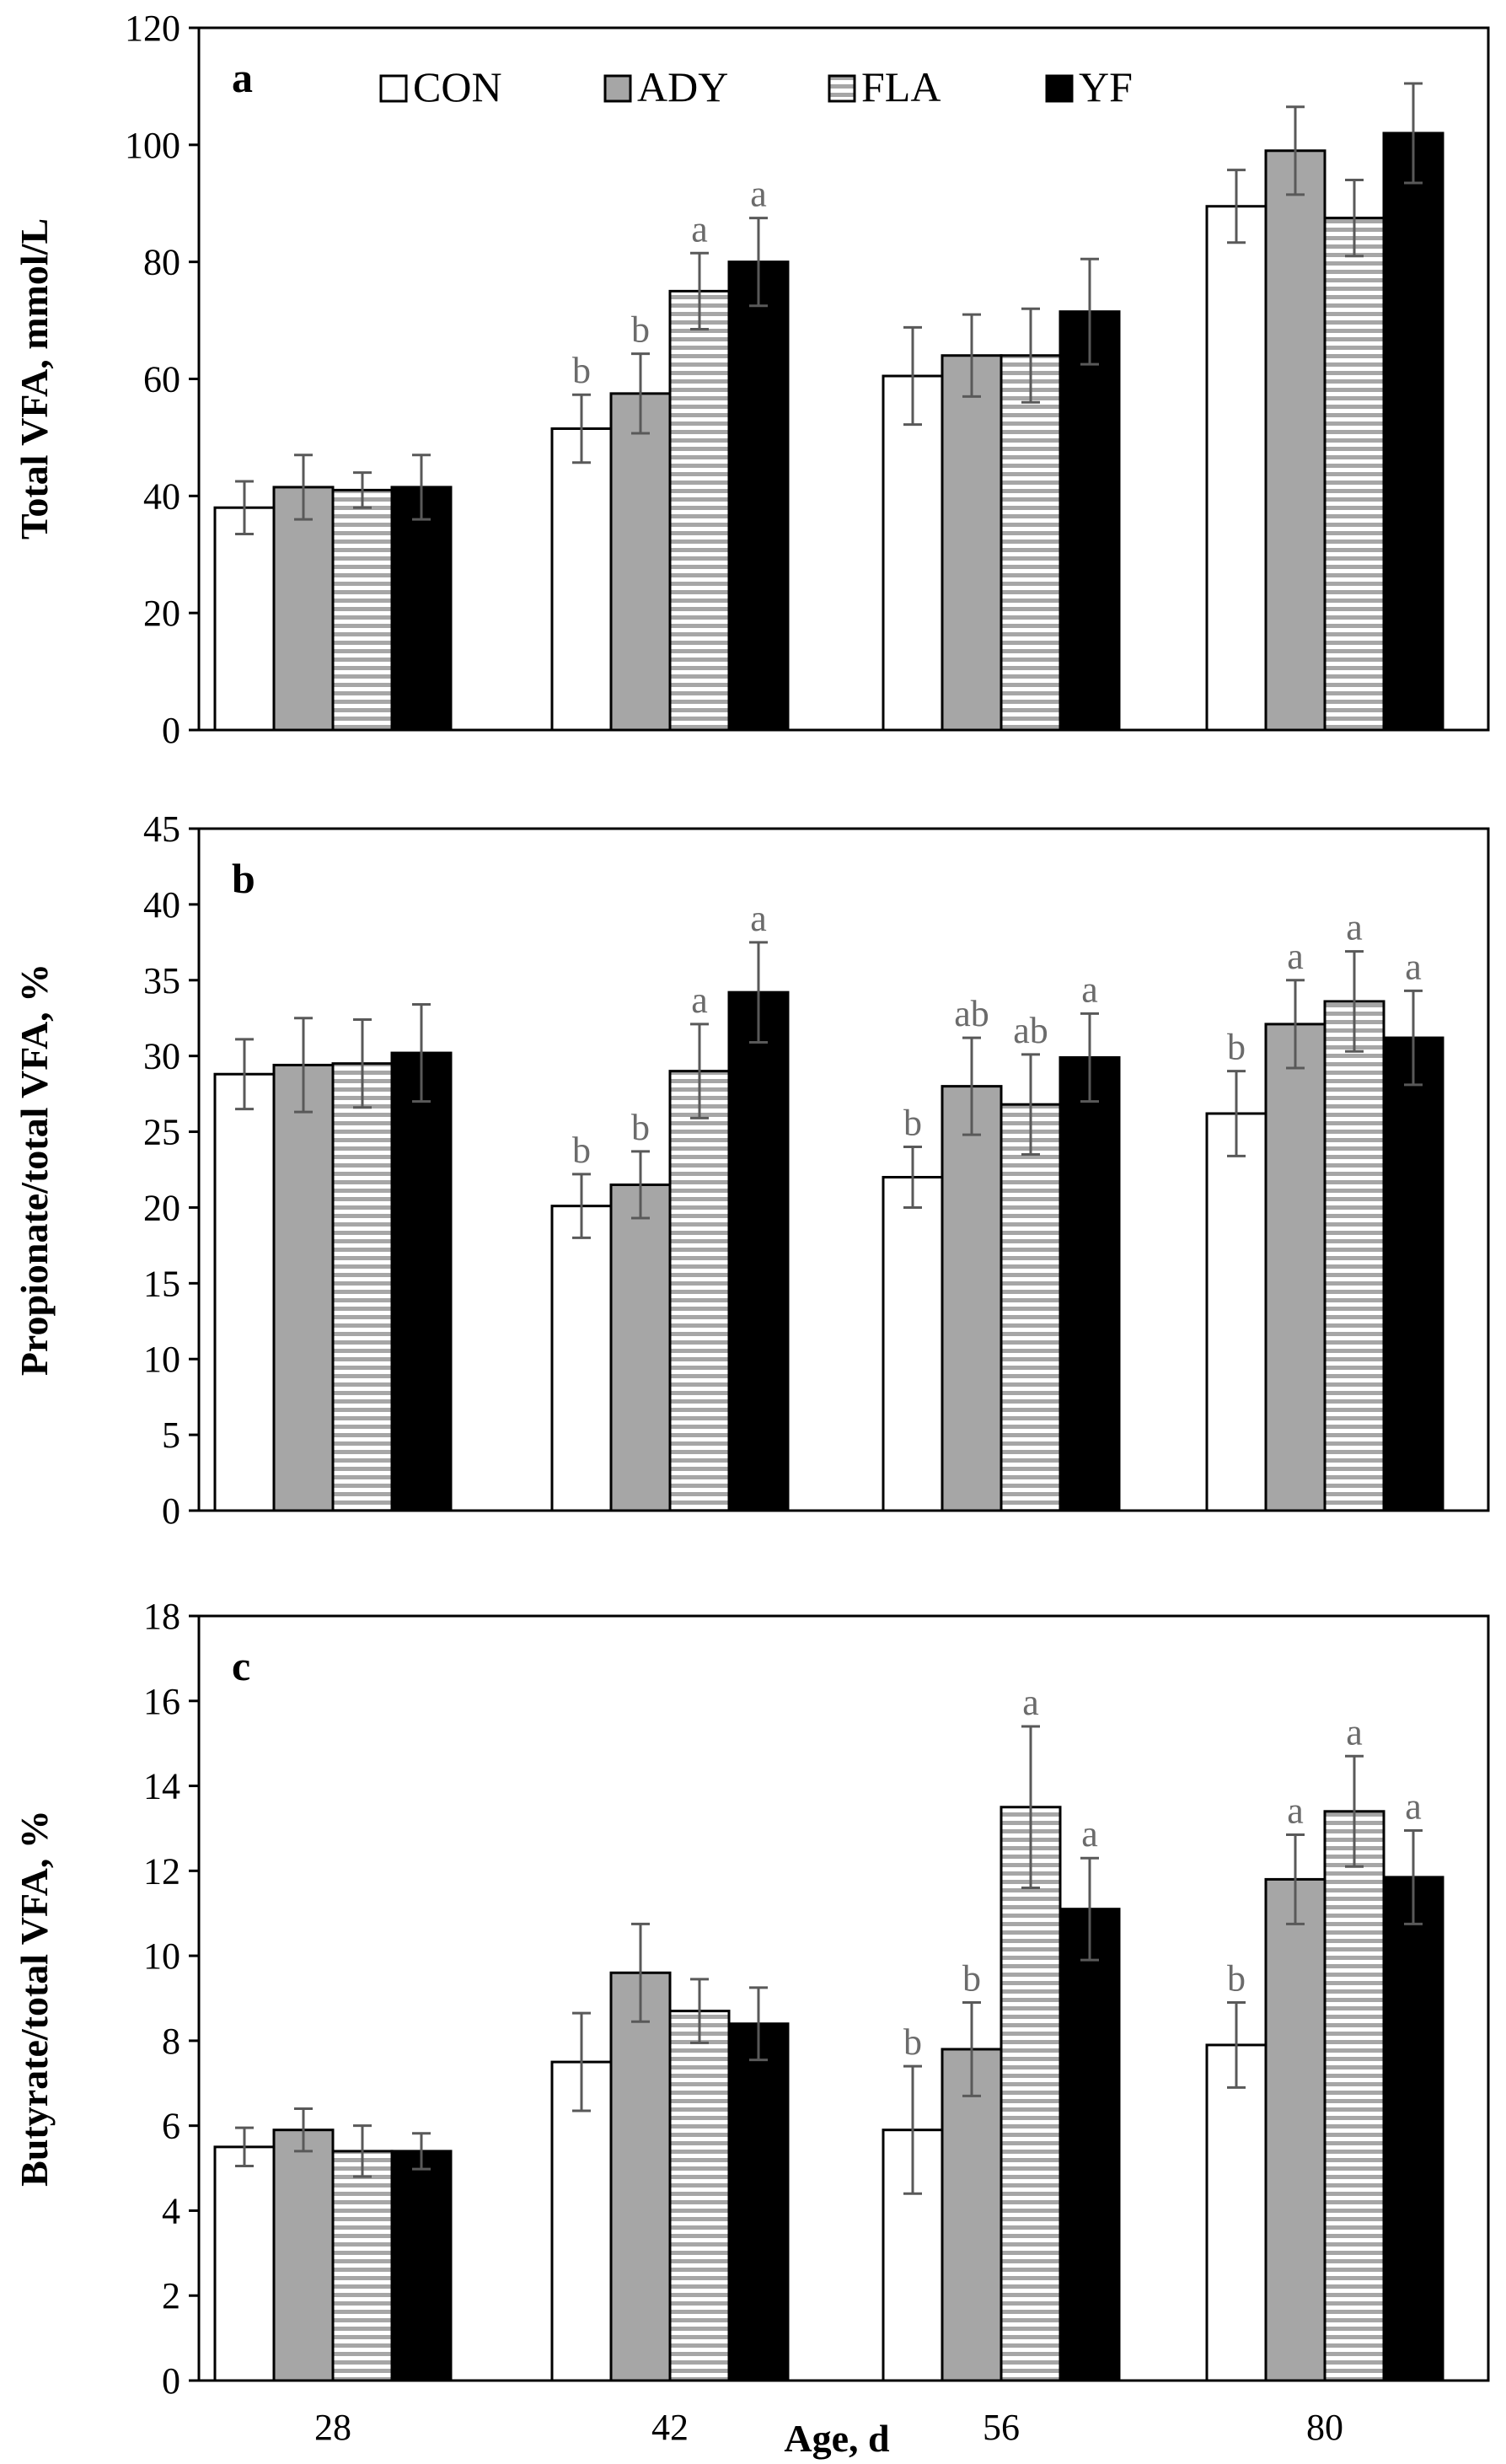 This screenshot has width=1506, height=2464. What do you see at coordinates (837, 2438) in the screenshot?
I see `x-axis-title: Age, d` at bounding box center [837, 2438].